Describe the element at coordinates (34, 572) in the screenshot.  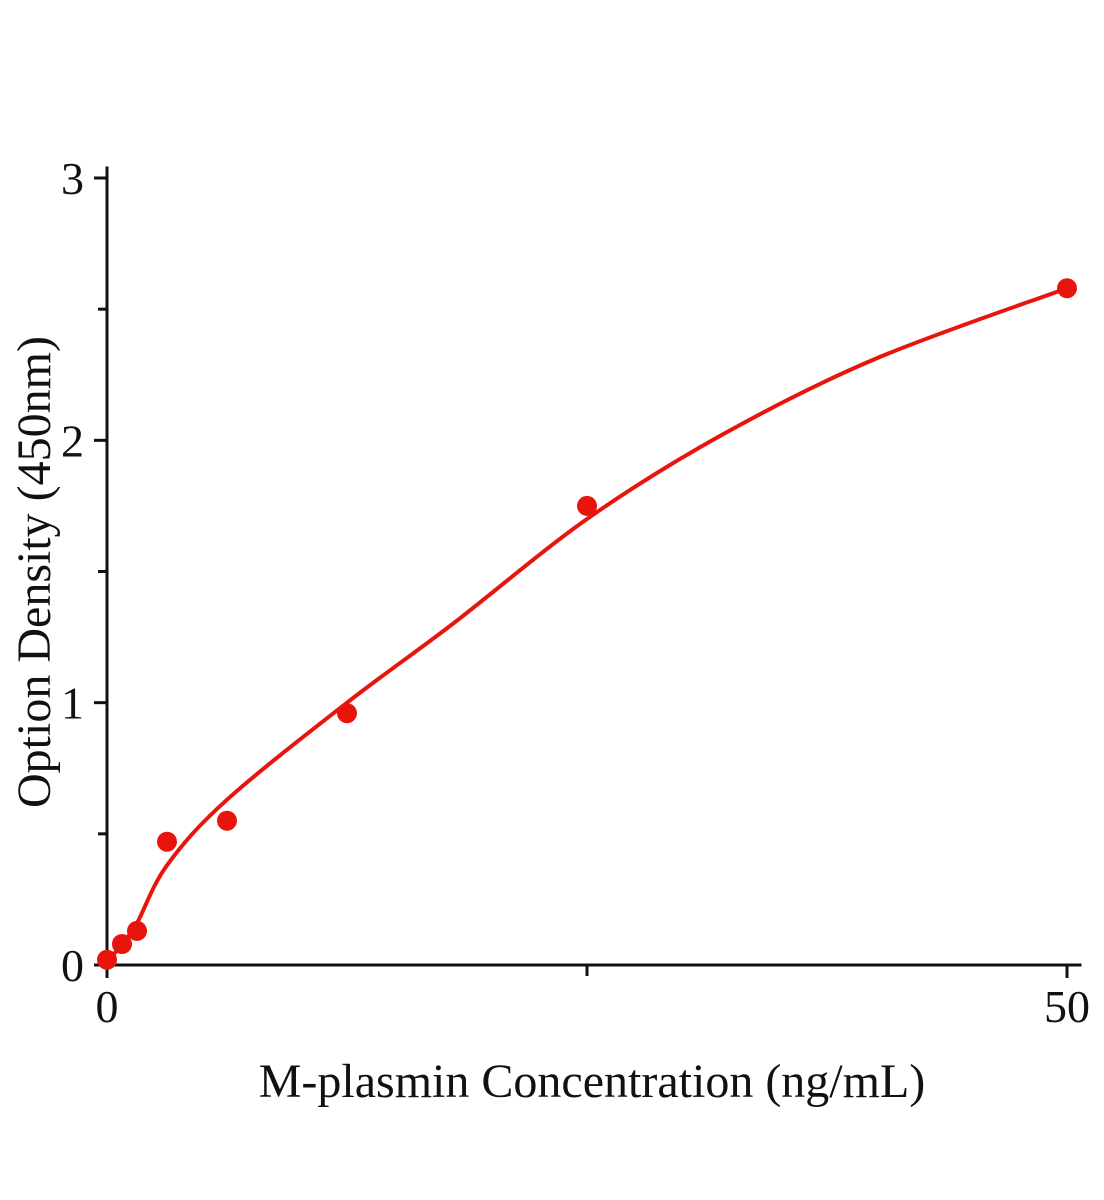
I see `y-axis-label: Option Density (450nm)` at that location.